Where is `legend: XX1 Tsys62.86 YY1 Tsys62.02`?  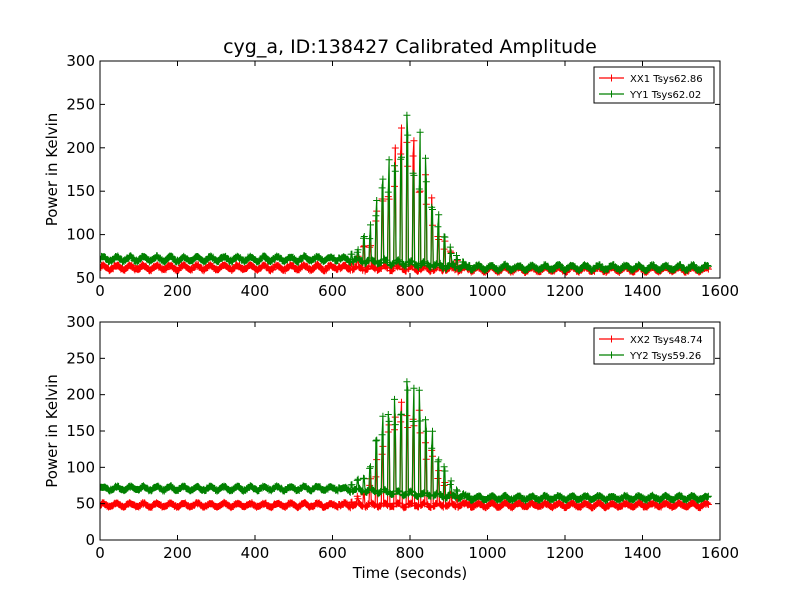 legend: XX1 Tsys62.86 YY1 Tsys62.02 is located at coordinates (654, 85).